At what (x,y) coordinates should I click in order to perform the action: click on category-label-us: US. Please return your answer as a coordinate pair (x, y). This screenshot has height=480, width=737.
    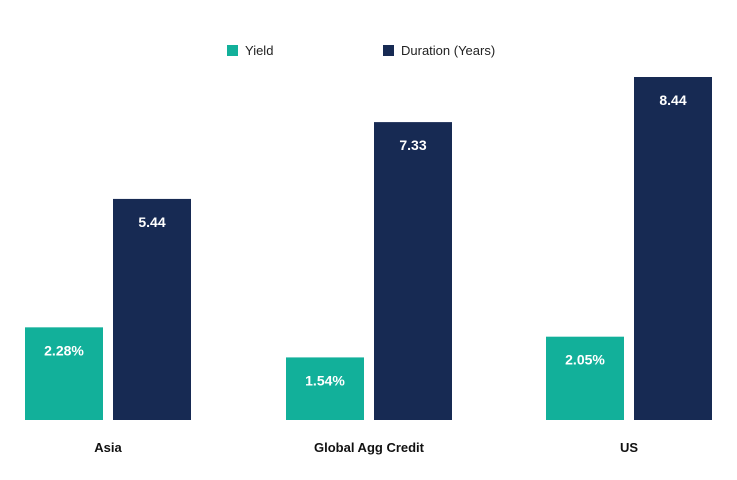
    Looking at the image, I should click on (629, 447).